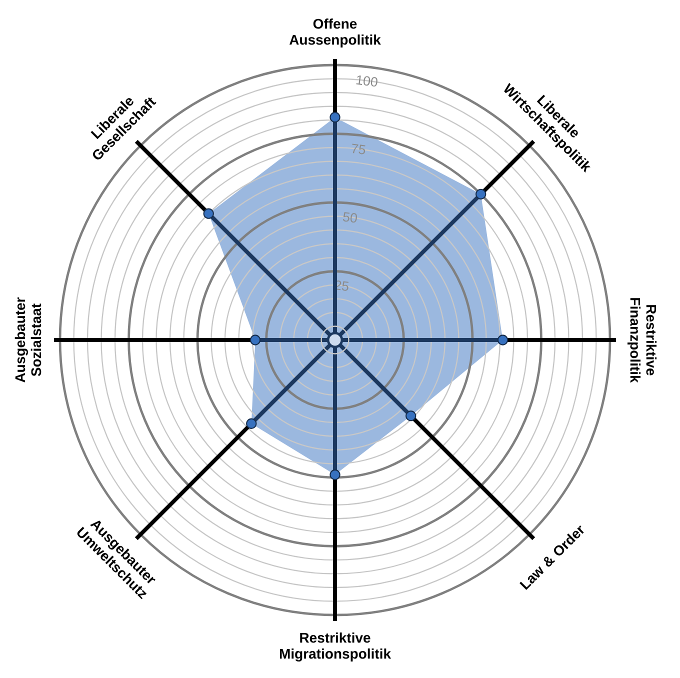  Describe the element at coordinates (642, 340) in the screenshot. I see `spoke-label: Restriktive Finanzpolitik` at that location.